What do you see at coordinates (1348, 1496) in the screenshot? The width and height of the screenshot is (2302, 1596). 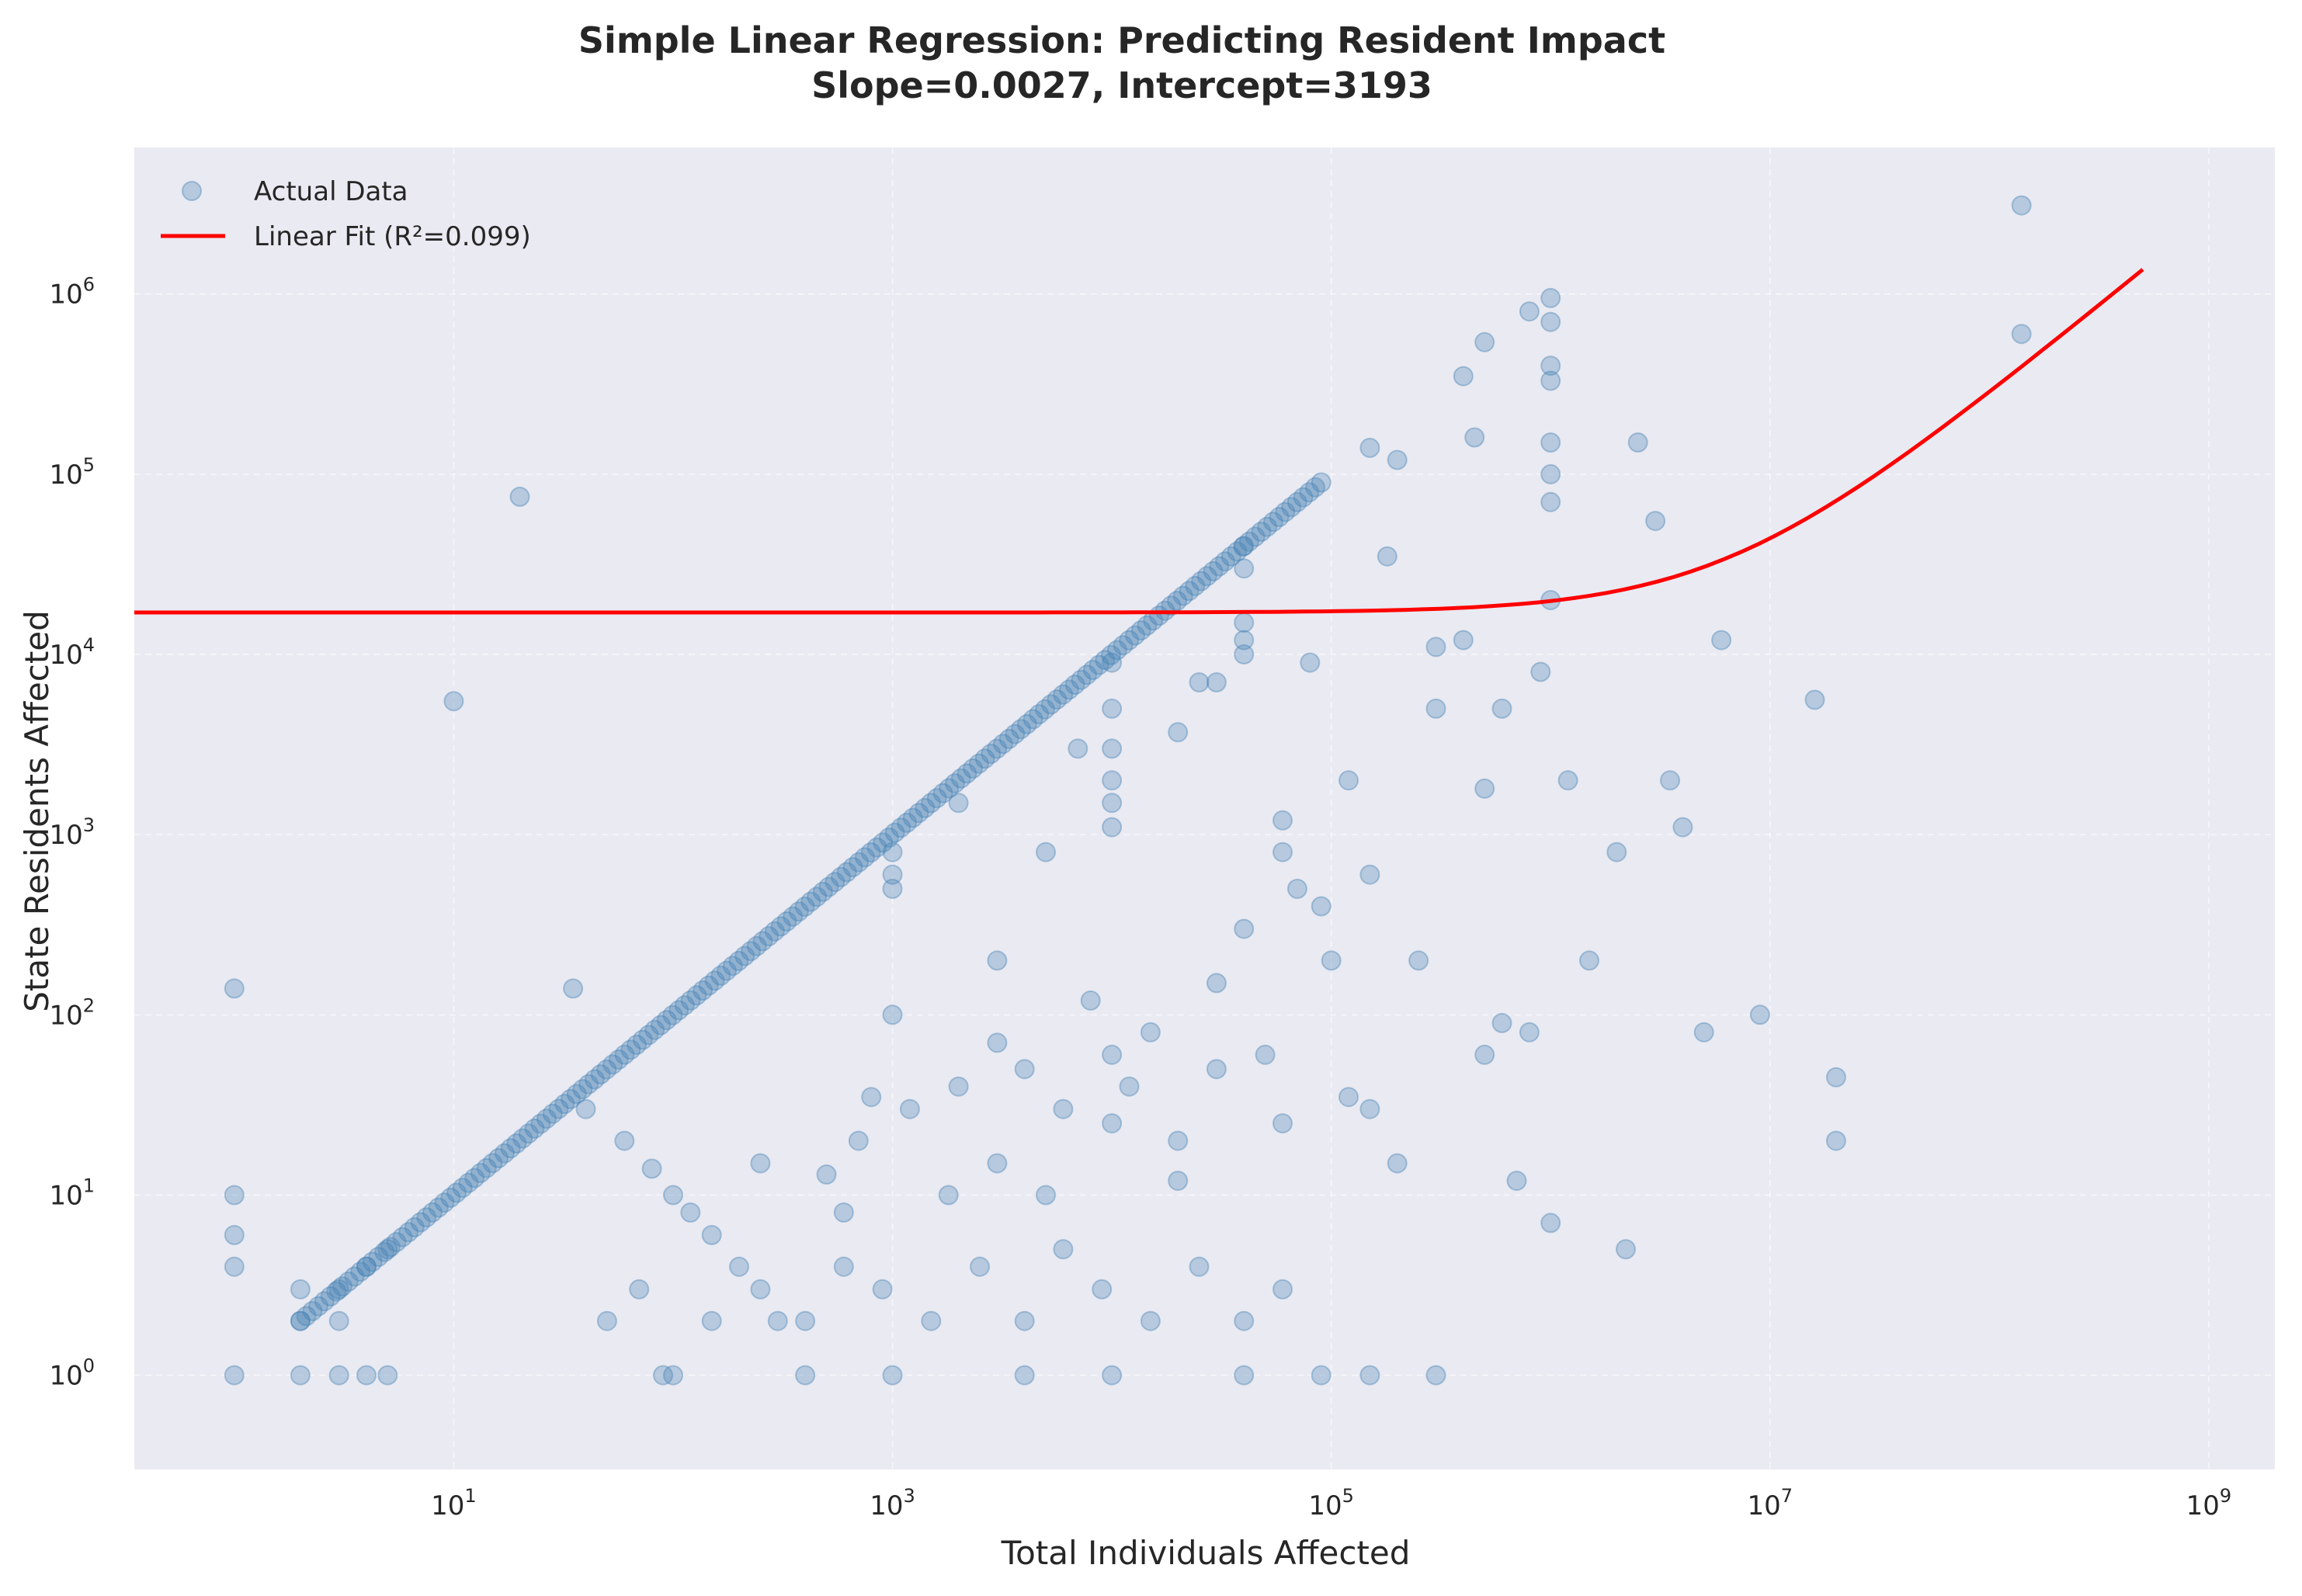 I see `x-tick-exponent: 5` at bounding box center [1348, 1496].